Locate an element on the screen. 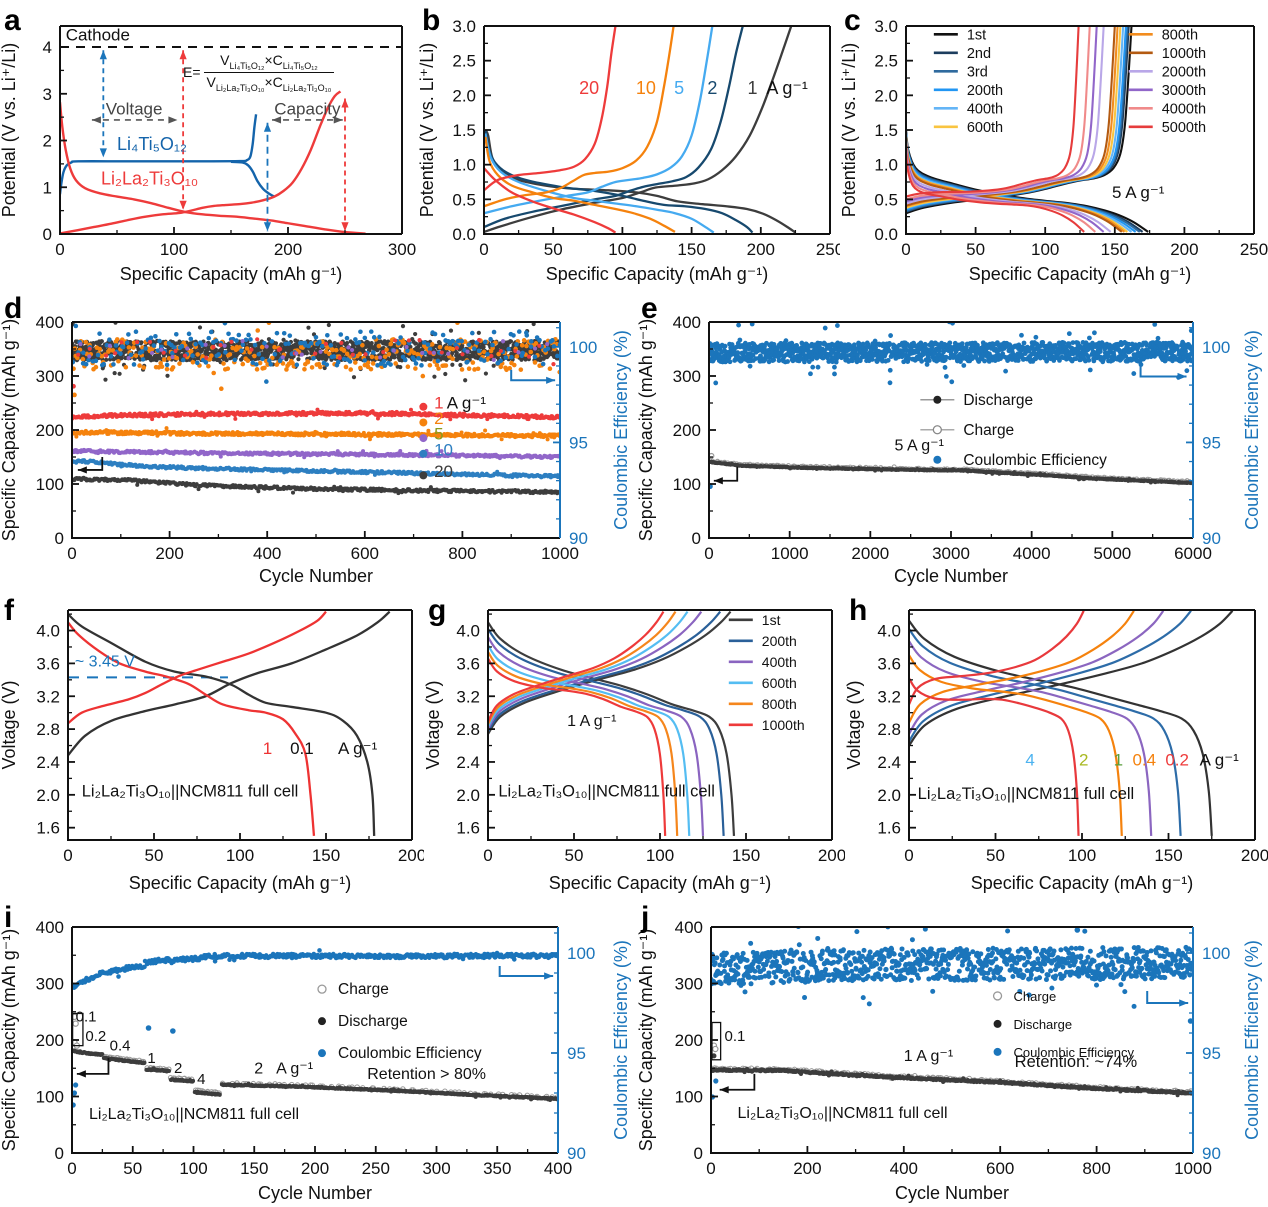  svg-text: 5 A g⁻¹ is located at coordinates (1138, 192).